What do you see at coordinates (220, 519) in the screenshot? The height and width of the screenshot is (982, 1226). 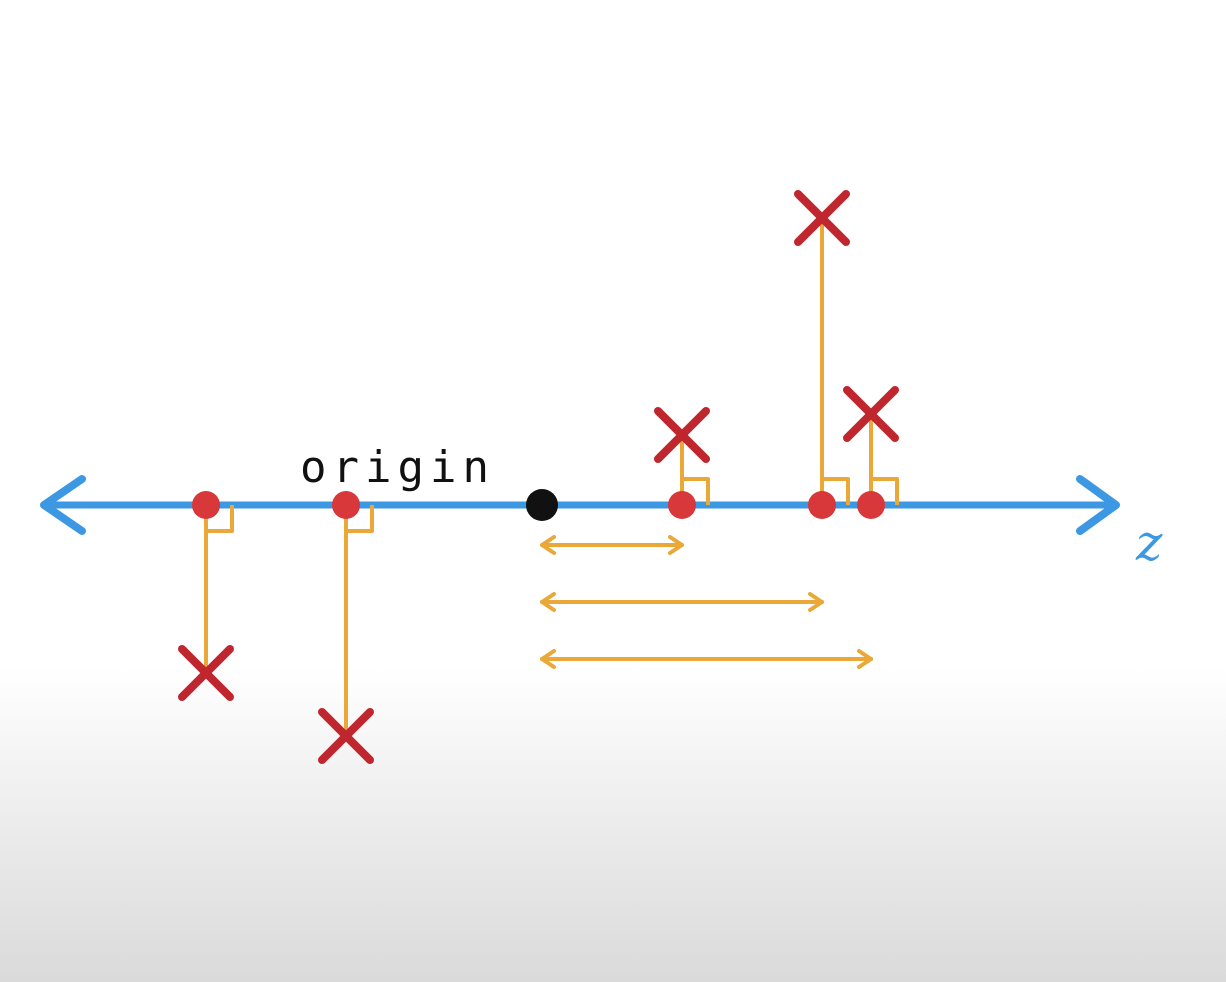 I see `right-angle-mark-p1` at bounding box center [220, 519].